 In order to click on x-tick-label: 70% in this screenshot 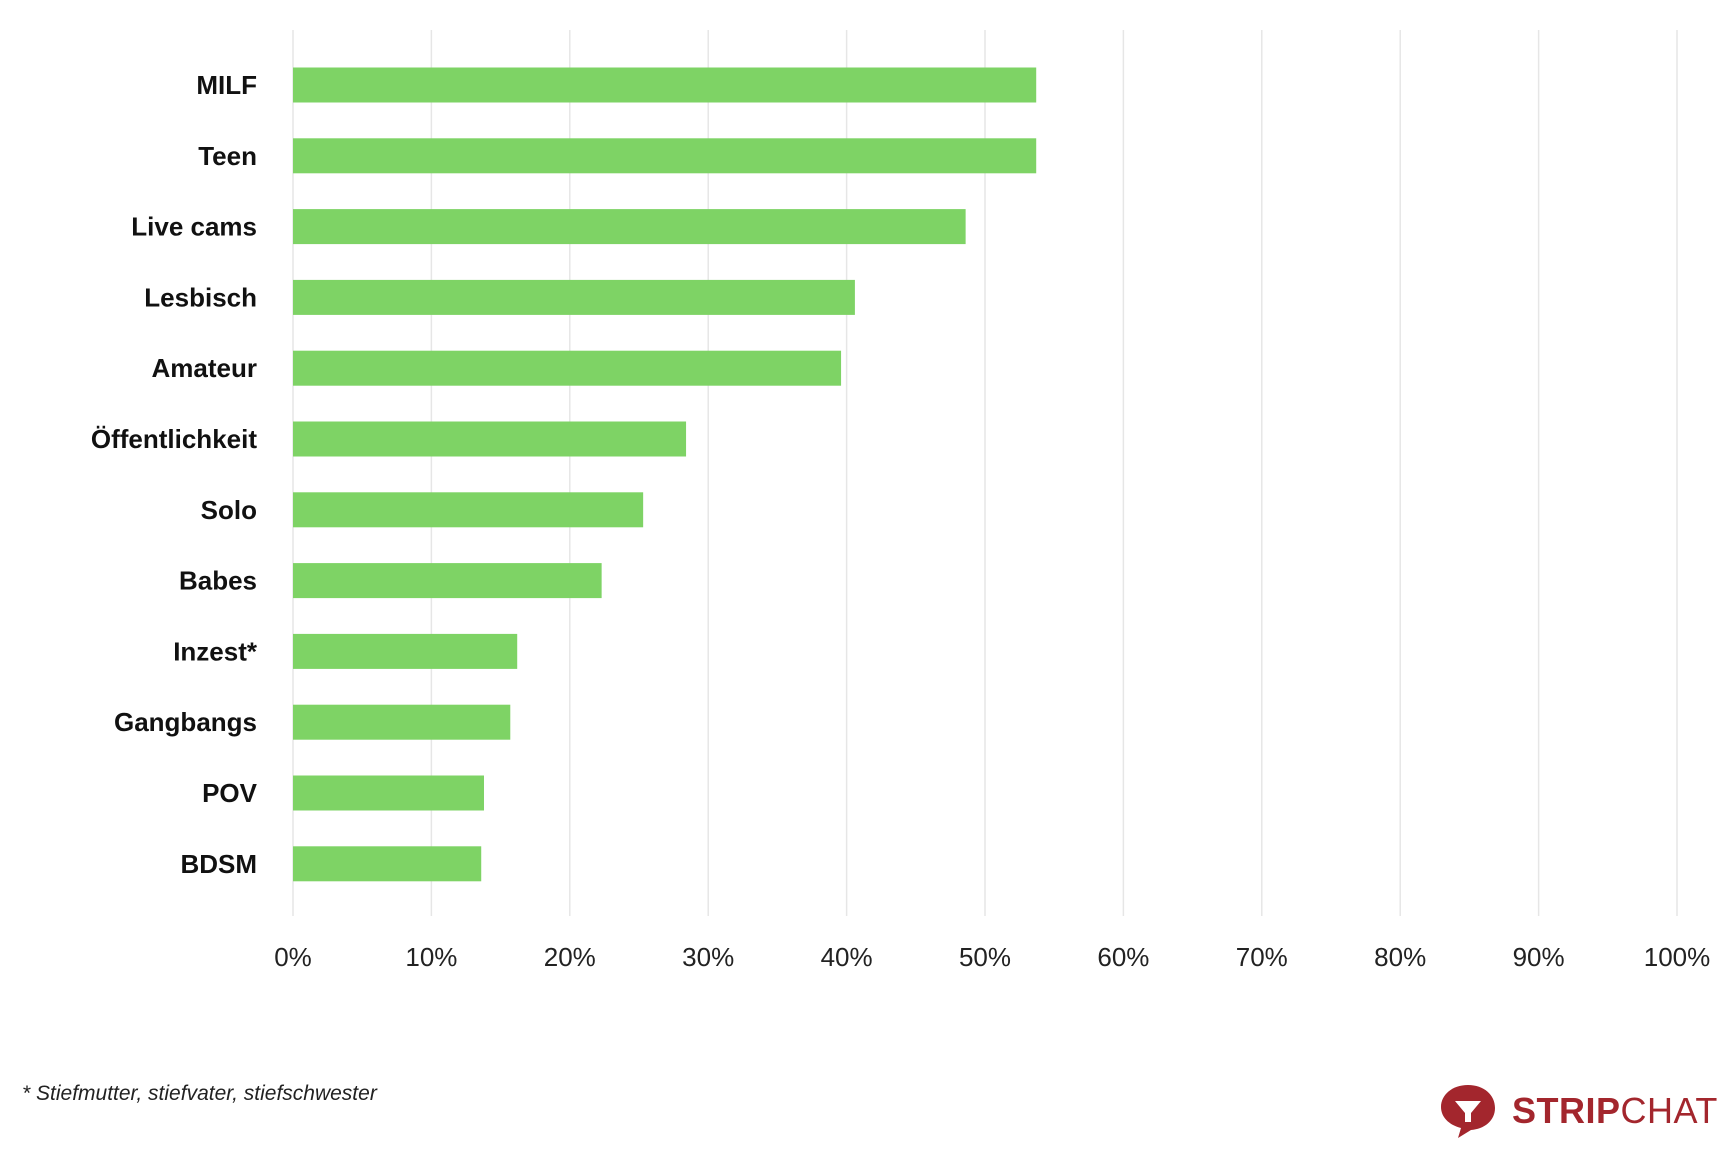, I will do `click(1262, 957)`.